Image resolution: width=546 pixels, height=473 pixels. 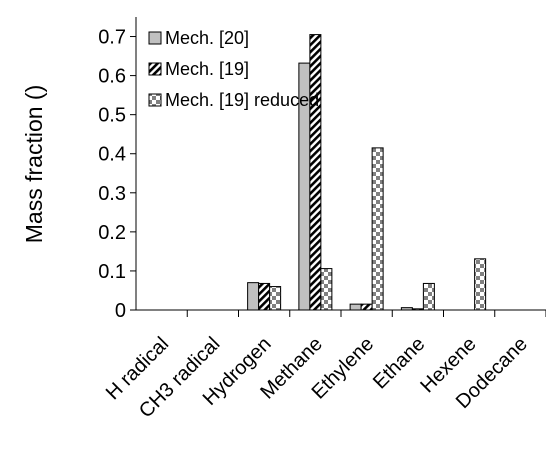 What do you see at coordinates (366, 313) in the screenshot?
I see `x-axis-ticks` at bounding box center [366, 313].